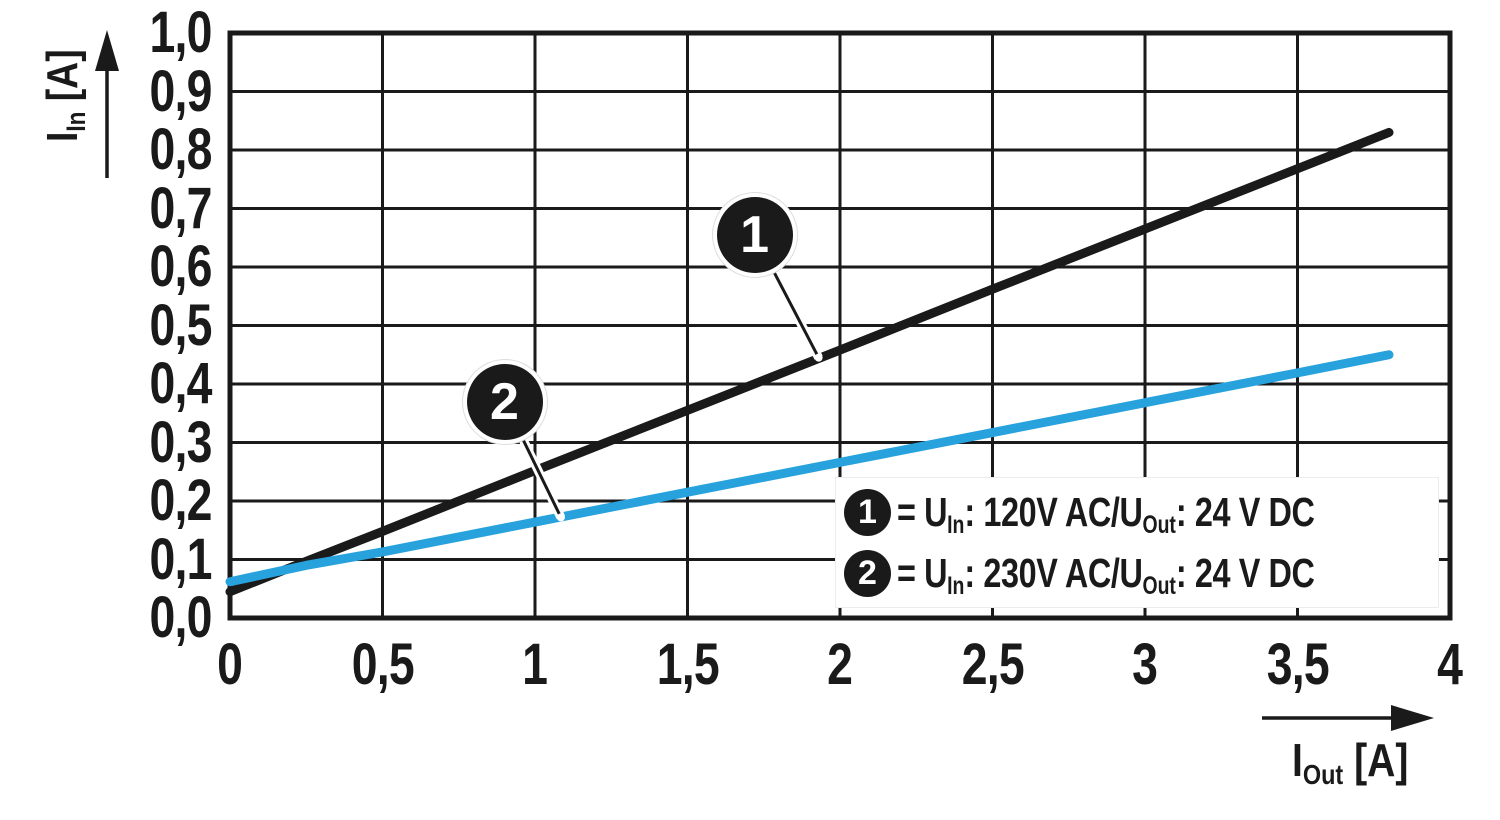 This screenshot has width=1500, height=820. What do you see at coordinates (1323, 775) in the screenshot?
I see `x-axis-label-subscript: Out` at bounding box center [1323, 775].